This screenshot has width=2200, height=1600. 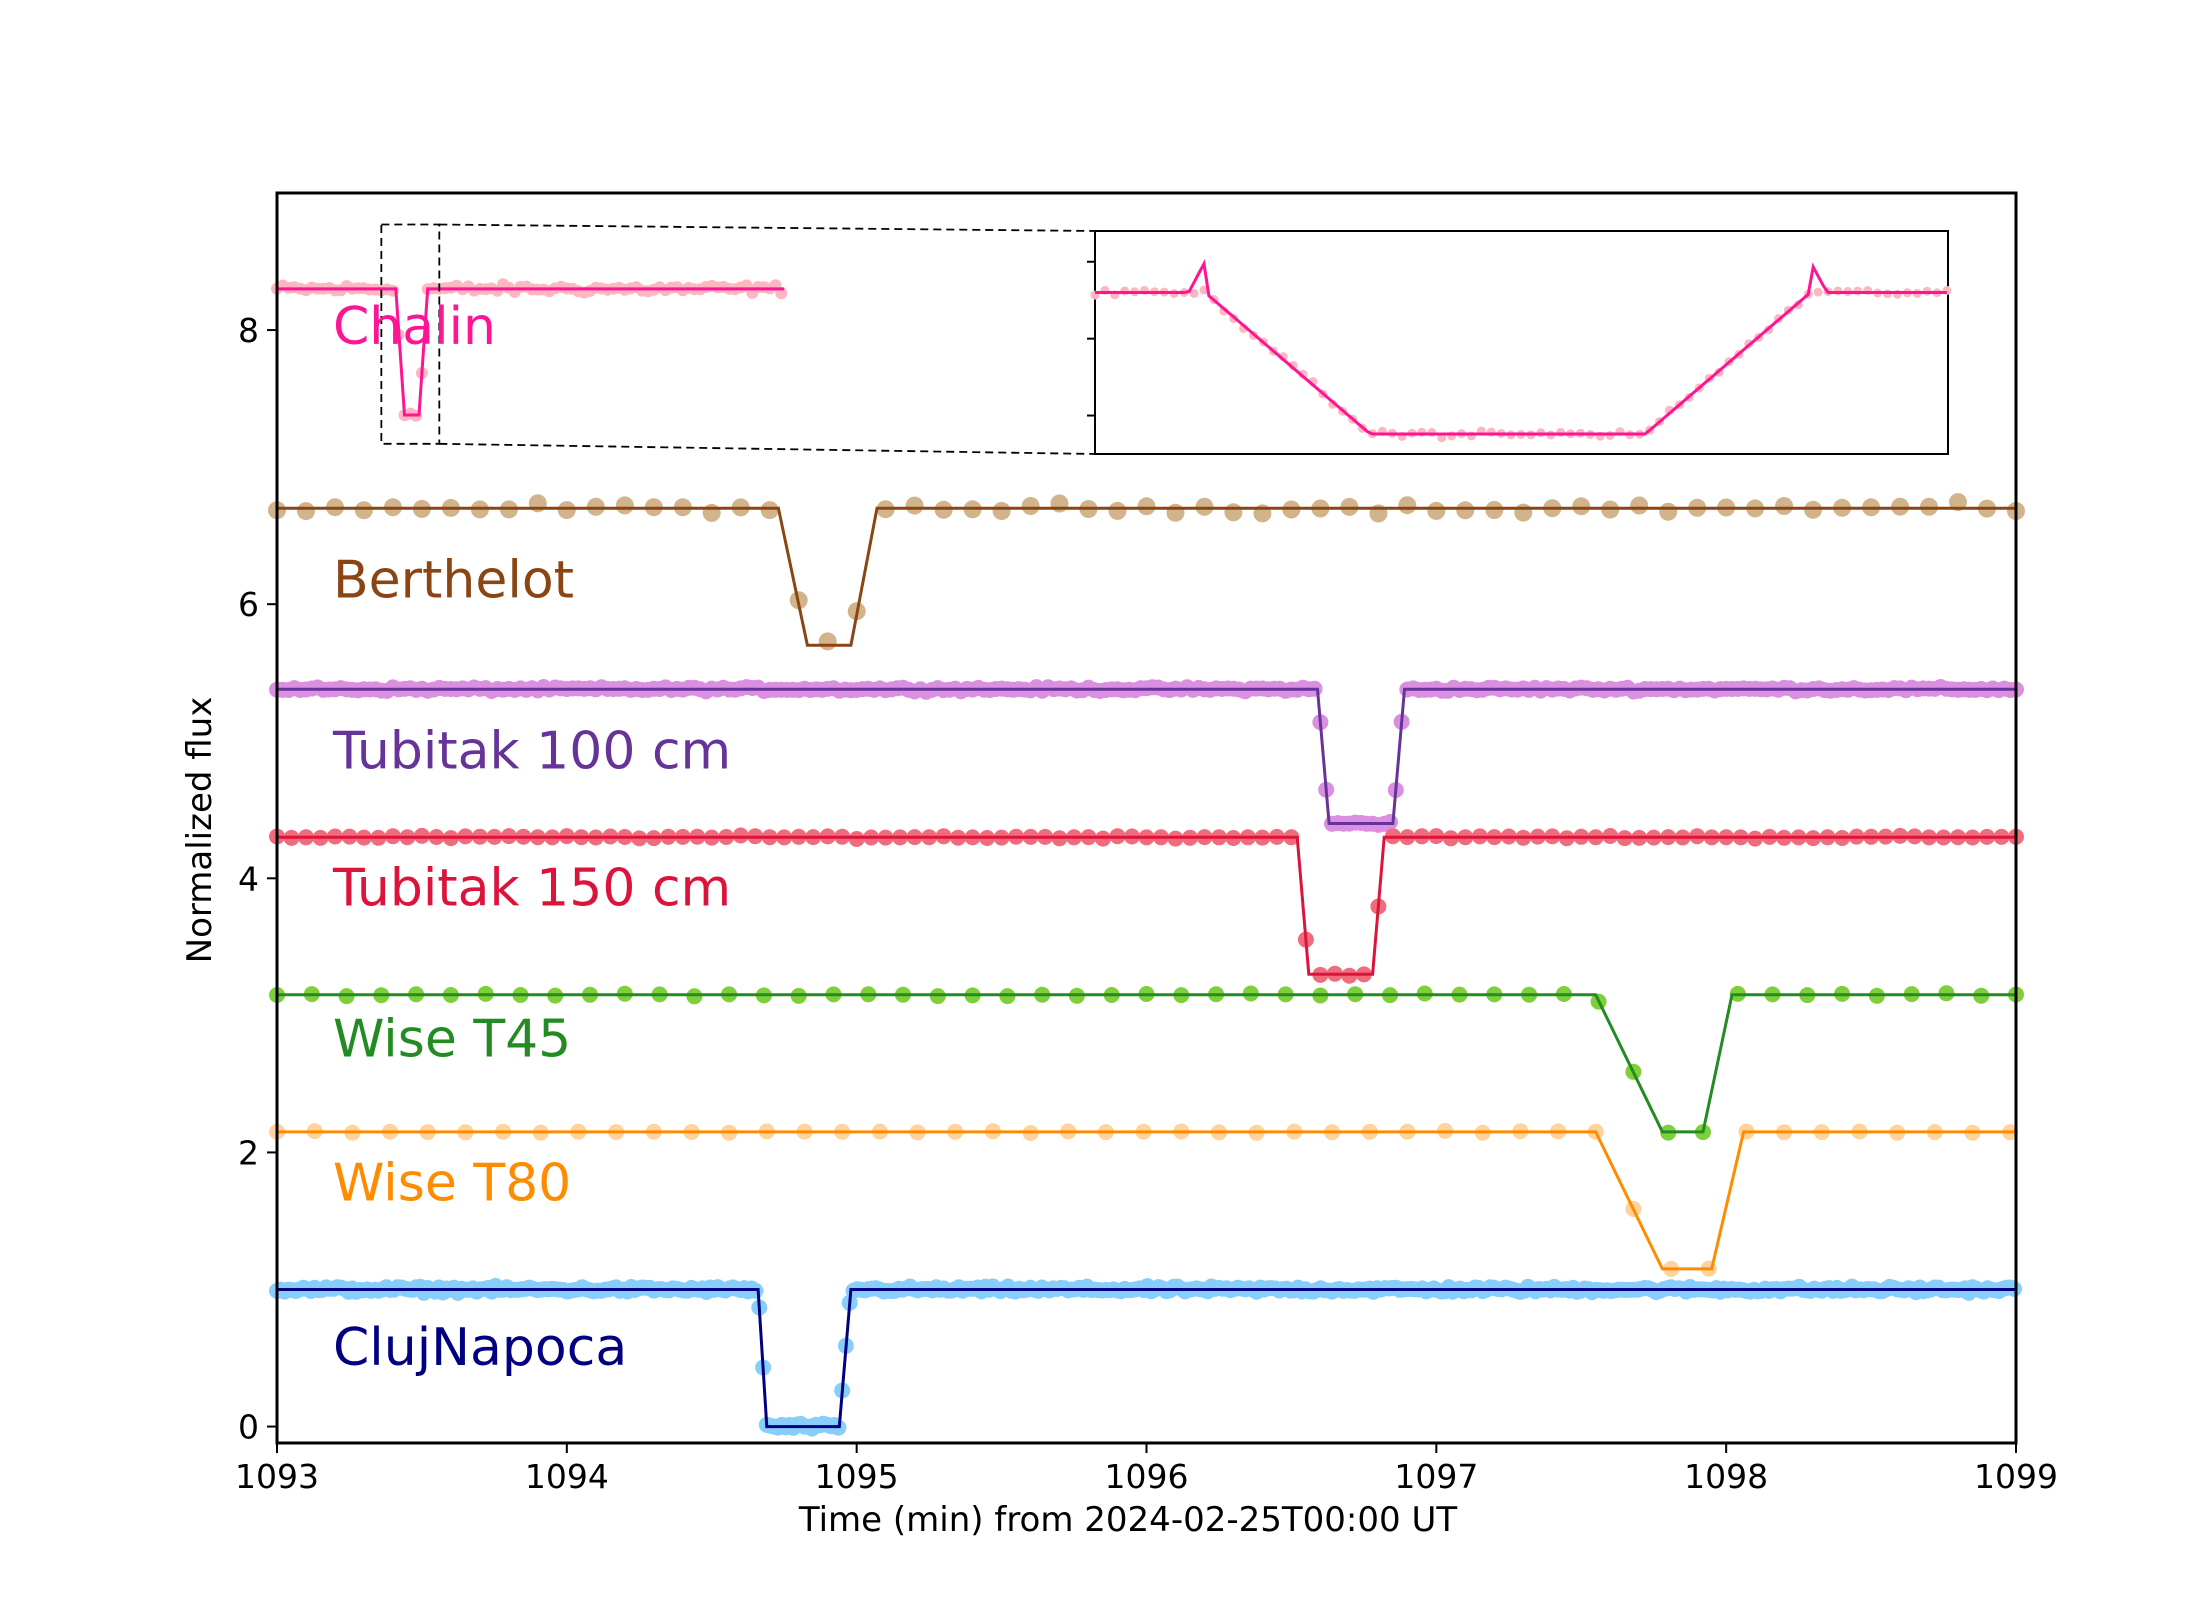 What do you see at coordinates (480, 1348) in the screenshot?
I see `series-label: ClujNapoca` at bounding box center [480, 1348].